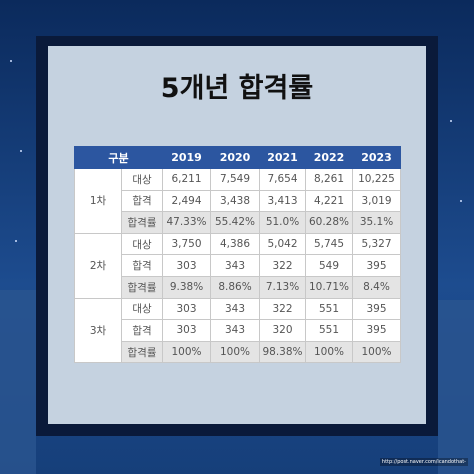 This screenshot has height=474, width=474. I want to click on cell: 3,750, so click(186, 244).